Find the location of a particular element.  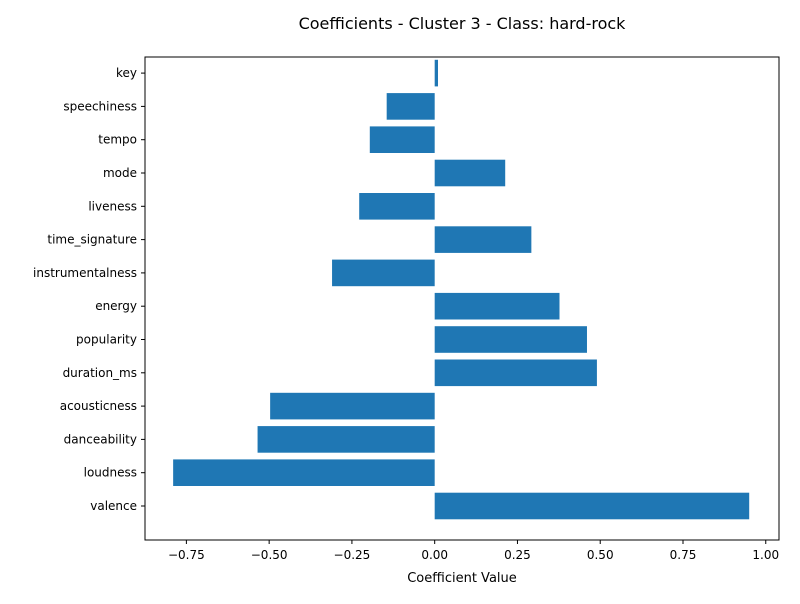

bar-acousticness is located at coordinates (352, 406).